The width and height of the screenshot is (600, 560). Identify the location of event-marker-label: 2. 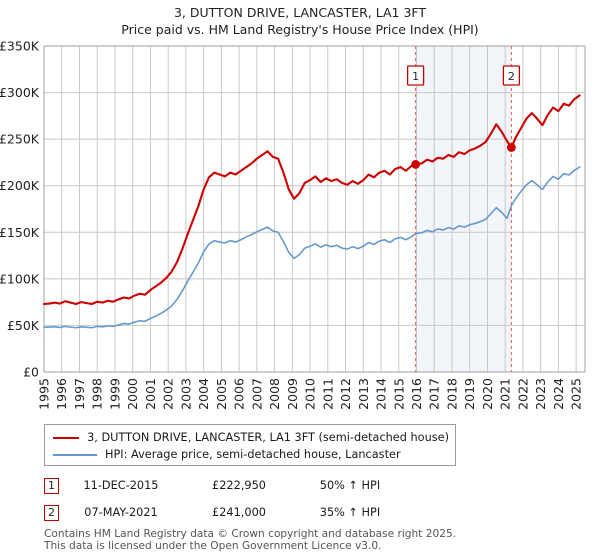
(511, 76).